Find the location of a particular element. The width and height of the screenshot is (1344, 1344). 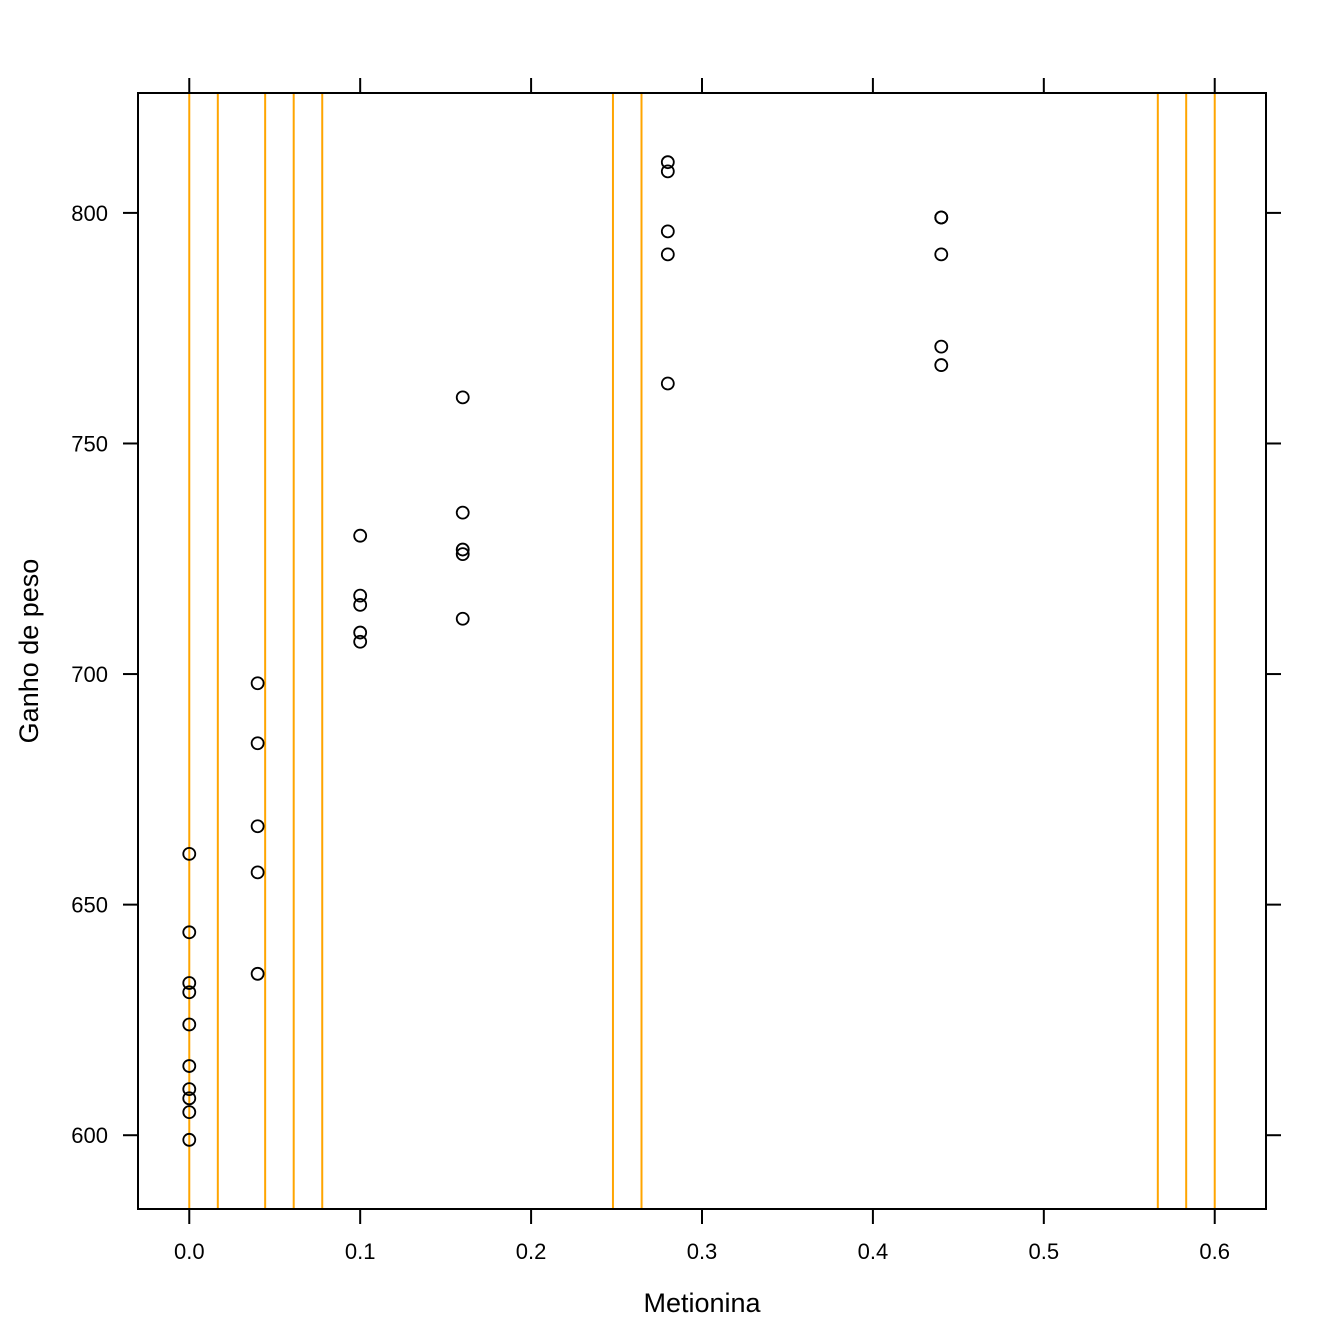

y-tick-label-1: 650 is located at coordinates (89, 905).